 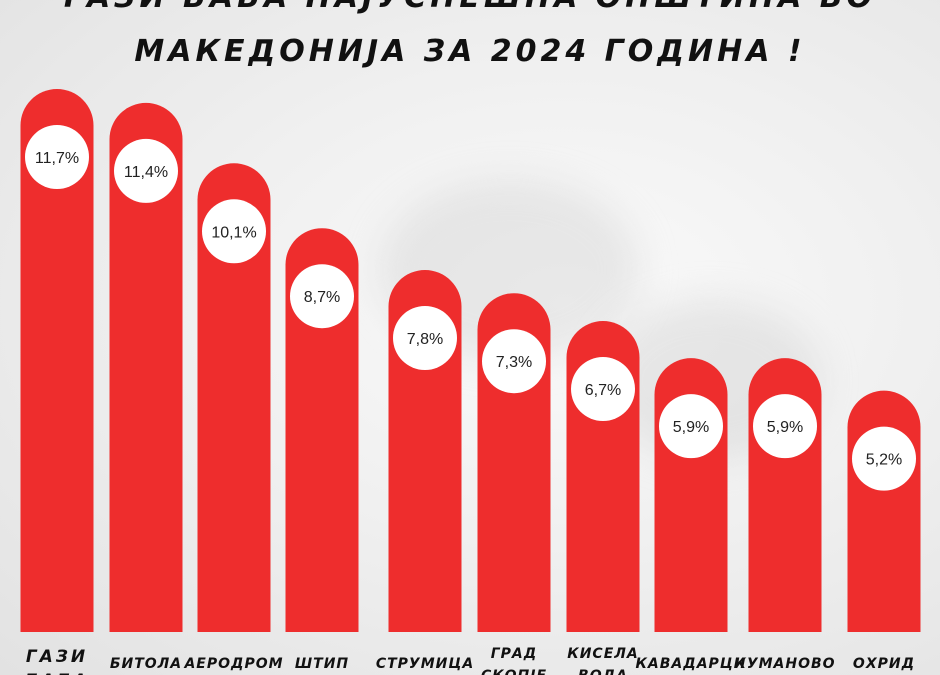 I want to click on data-label-2: 10,1%, so click(x=233, y=232).